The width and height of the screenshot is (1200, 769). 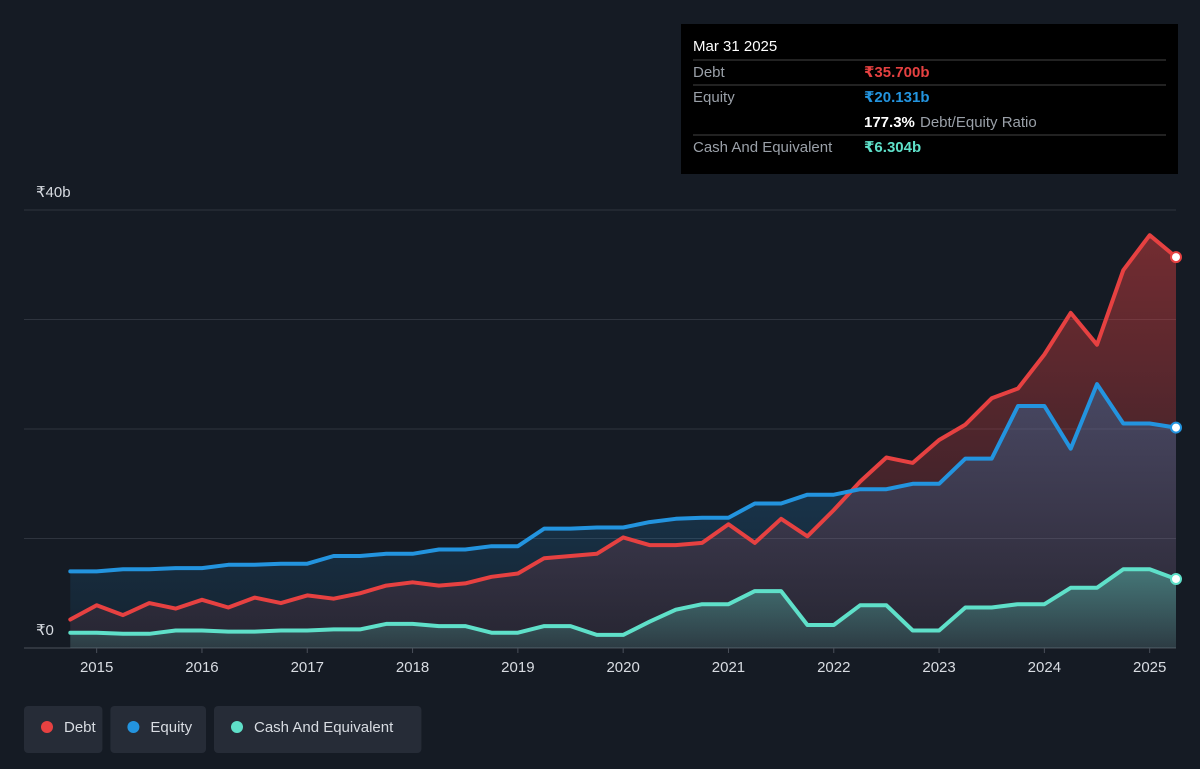 What do you see at coordinates (623, 602) in the screenshot?
I see `series-line` at bounding box center [623, 602].